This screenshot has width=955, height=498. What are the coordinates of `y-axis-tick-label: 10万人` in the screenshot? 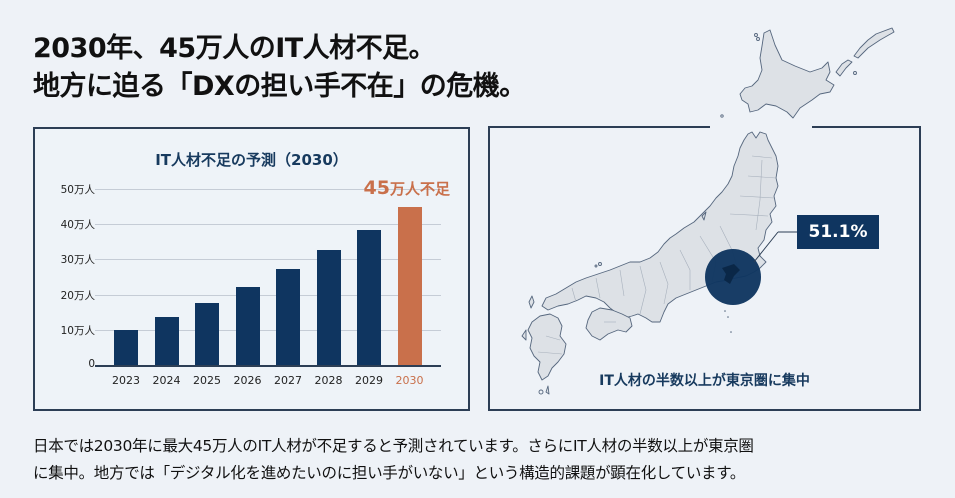 It's located at (77, 330).